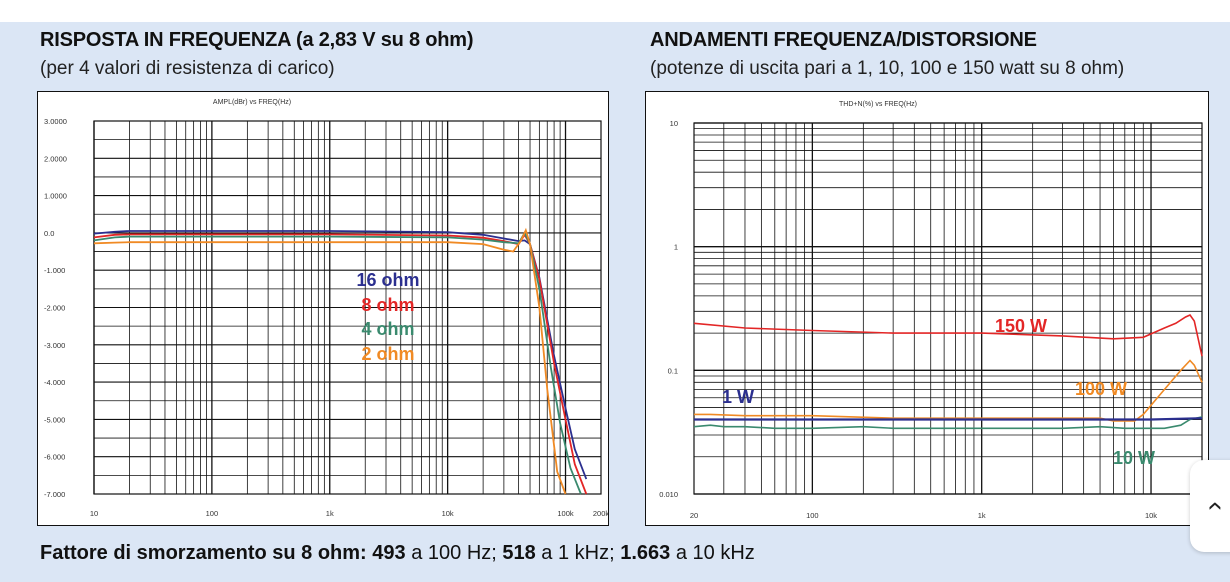  Describe the element at coordinates (387, 305) in the screenshot. I see `legend-8-ohm: 8 ohm` at that location.